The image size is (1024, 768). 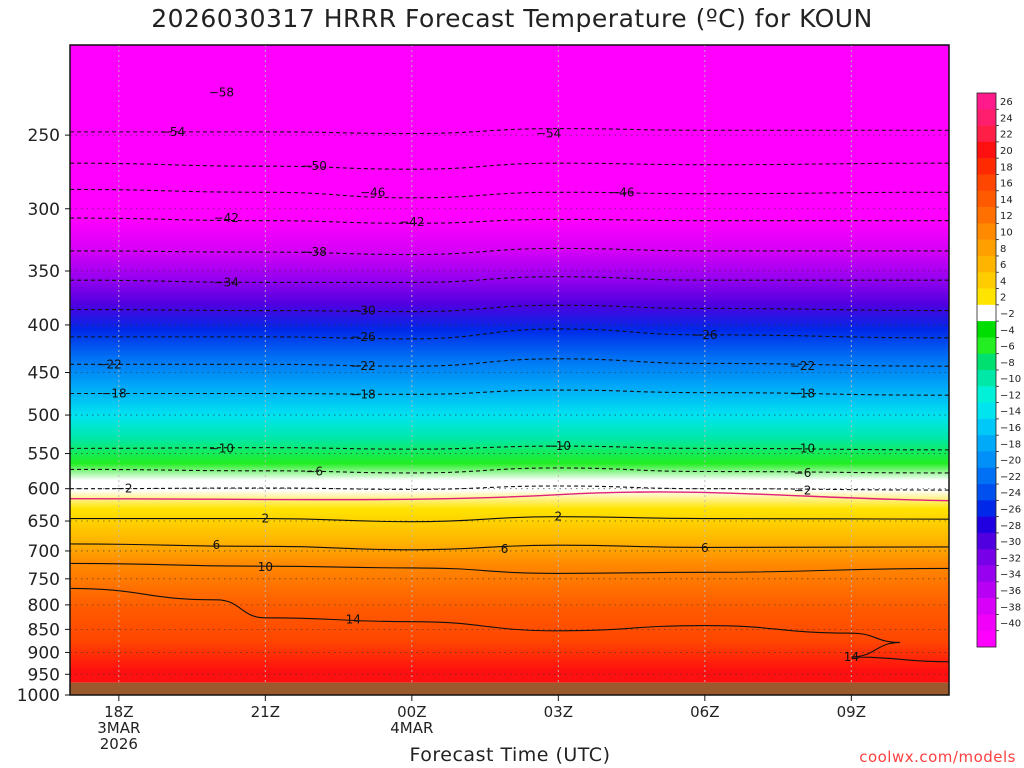 I want to click on y-tick-label: 350, so click(x=44, y=272).